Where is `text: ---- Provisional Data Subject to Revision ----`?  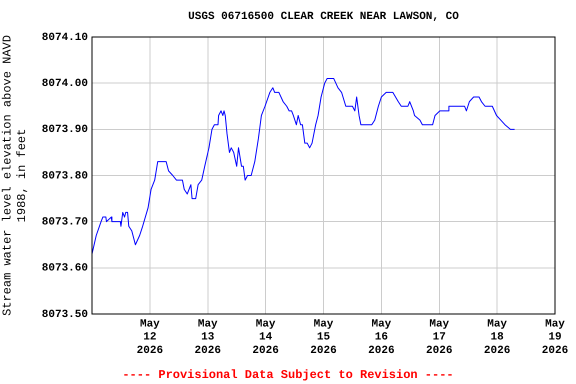
text: ---- Provisional Data Subject to Revision ---- is located at coordinates (288, 375).